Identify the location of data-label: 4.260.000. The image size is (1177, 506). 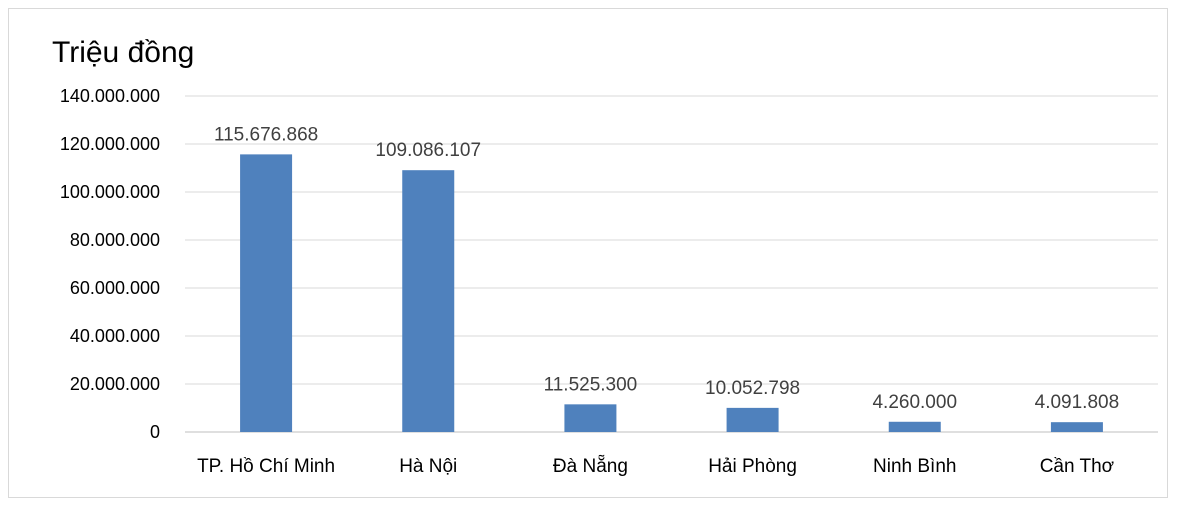
(914, 402).